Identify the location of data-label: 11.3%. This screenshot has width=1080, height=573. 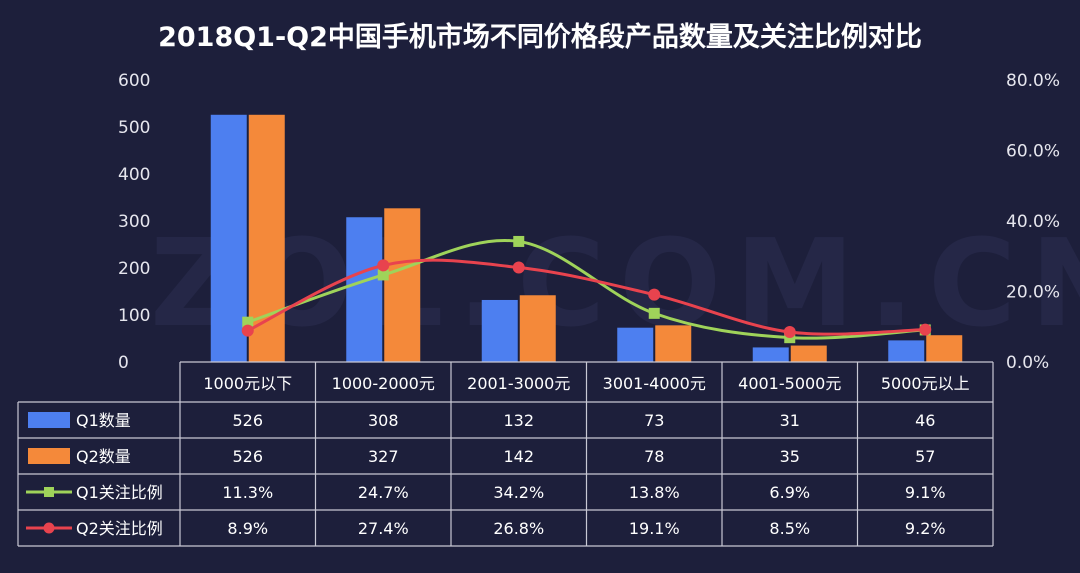
(247, 492).